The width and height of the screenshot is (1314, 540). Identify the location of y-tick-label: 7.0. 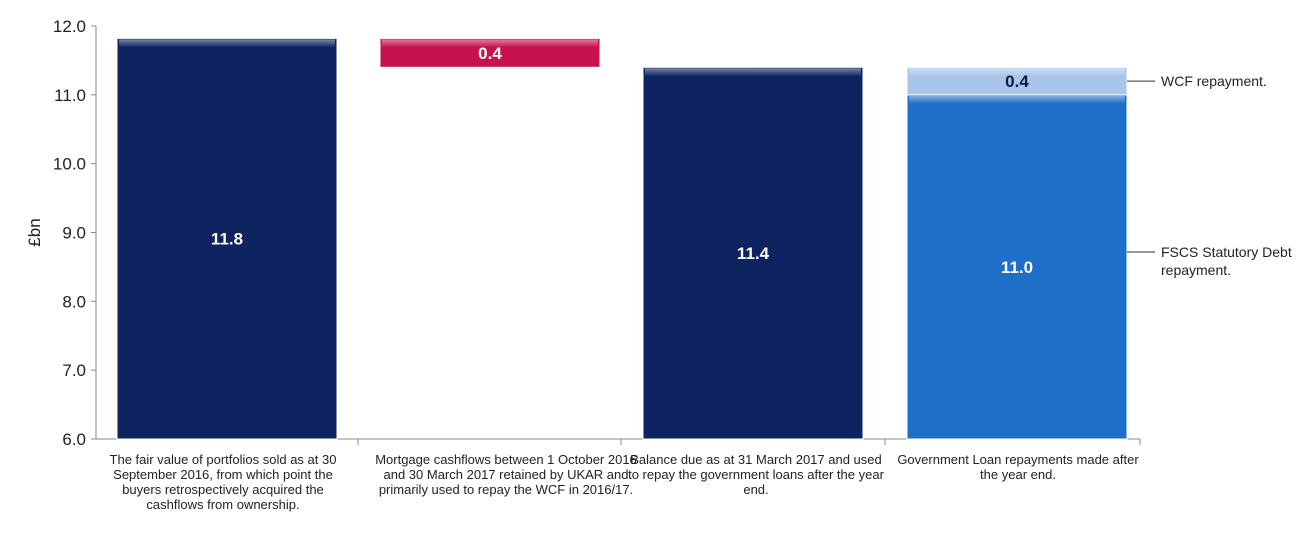
(74, 370).